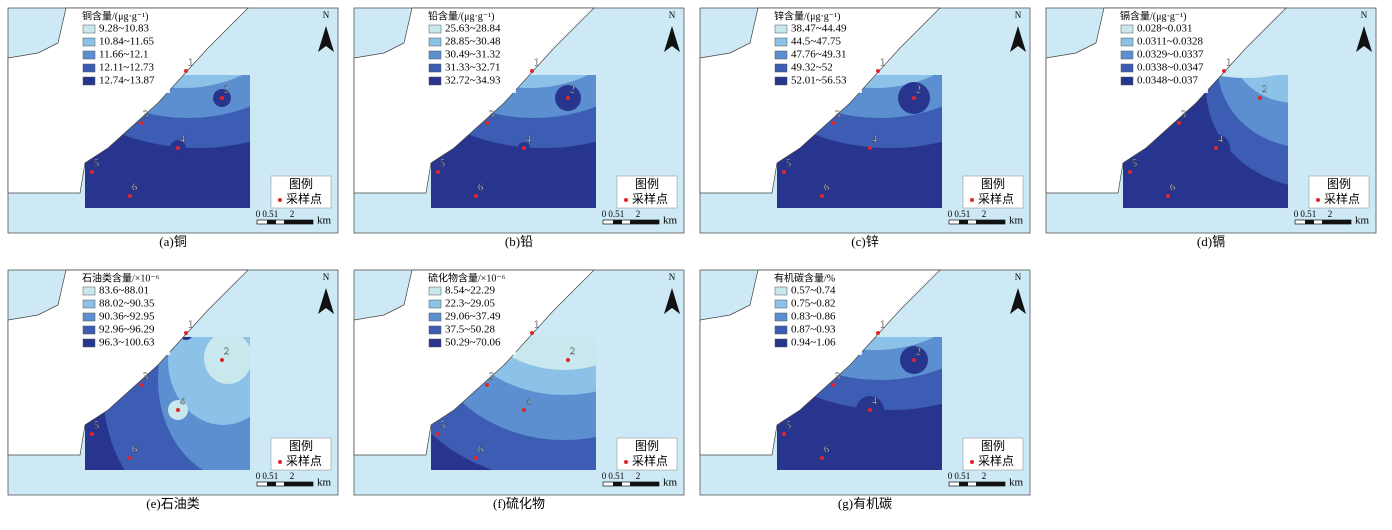  I want to click on legend-class: 0.0348~0.037, so click(1167, 81).